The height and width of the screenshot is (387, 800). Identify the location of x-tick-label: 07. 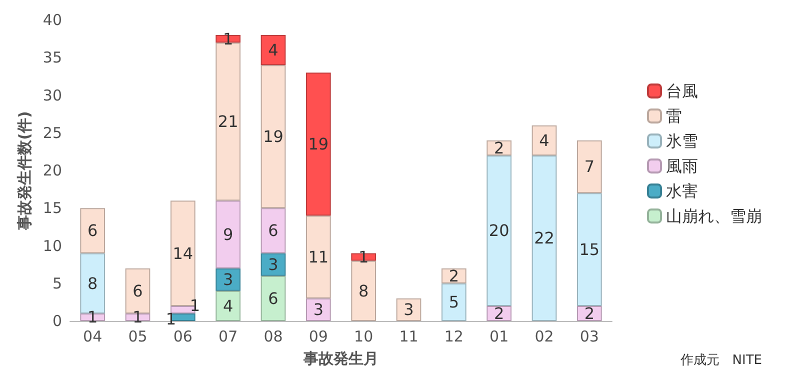
(228, 337).